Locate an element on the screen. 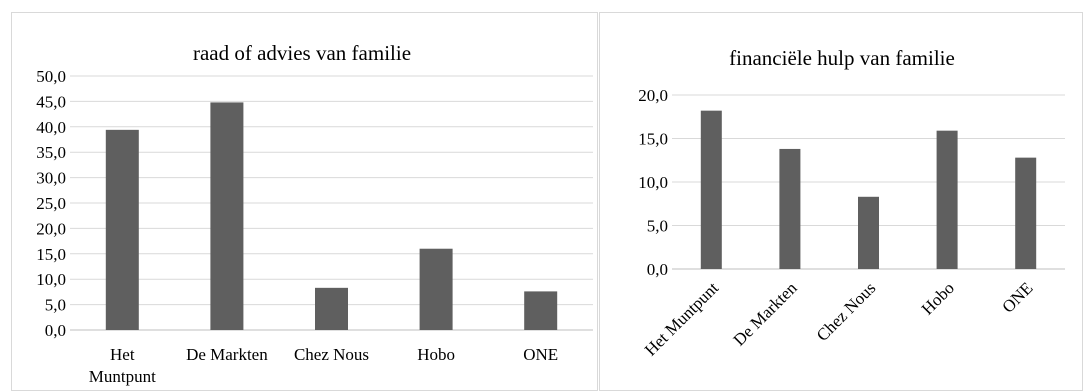 This screenshot has width=1088, height=391. chart-title: raad of advies van familie is located at coordinates (302, 53).